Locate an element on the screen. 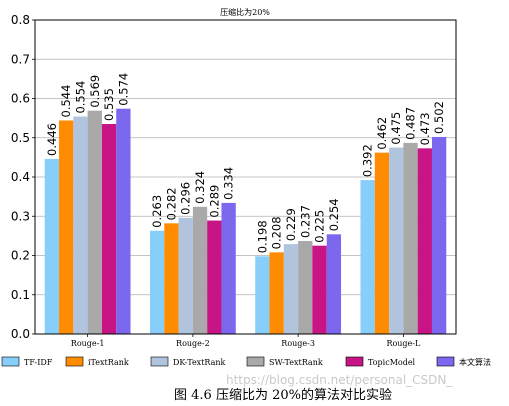  value-label: 0.574 is located at coordinates (123, 89).